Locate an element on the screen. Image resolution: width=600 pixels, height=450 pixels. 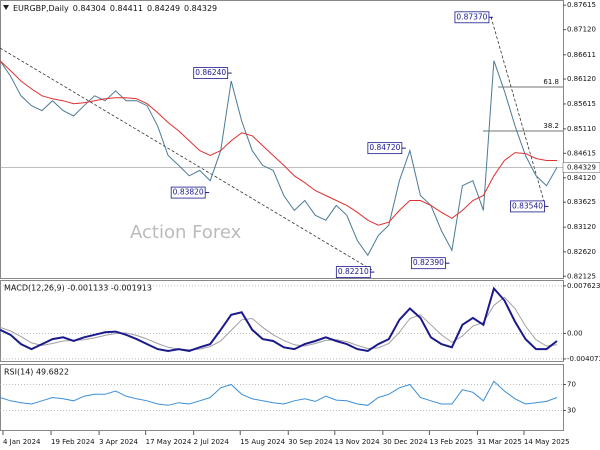
trend-line is located at coordinates (518, 111).